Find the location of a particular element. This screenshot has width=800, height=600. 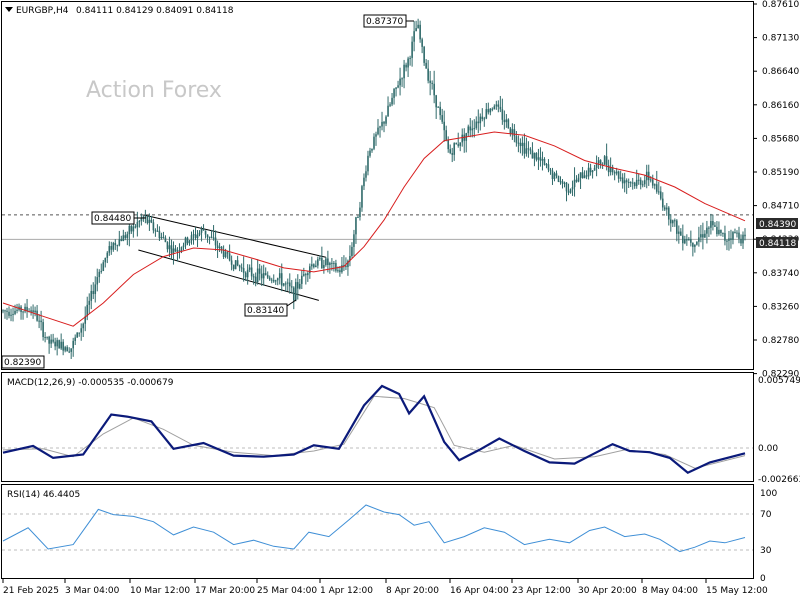

time-axis-label: 25 Mar 04:00 is located at coordinates (287, 591).